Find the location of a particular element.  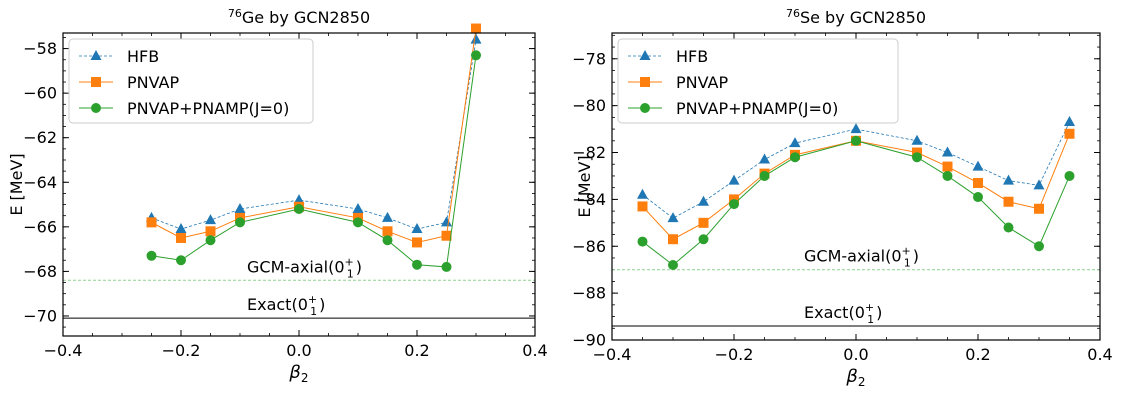

y-tick-label: −80 is located at coordinates (589, 105).